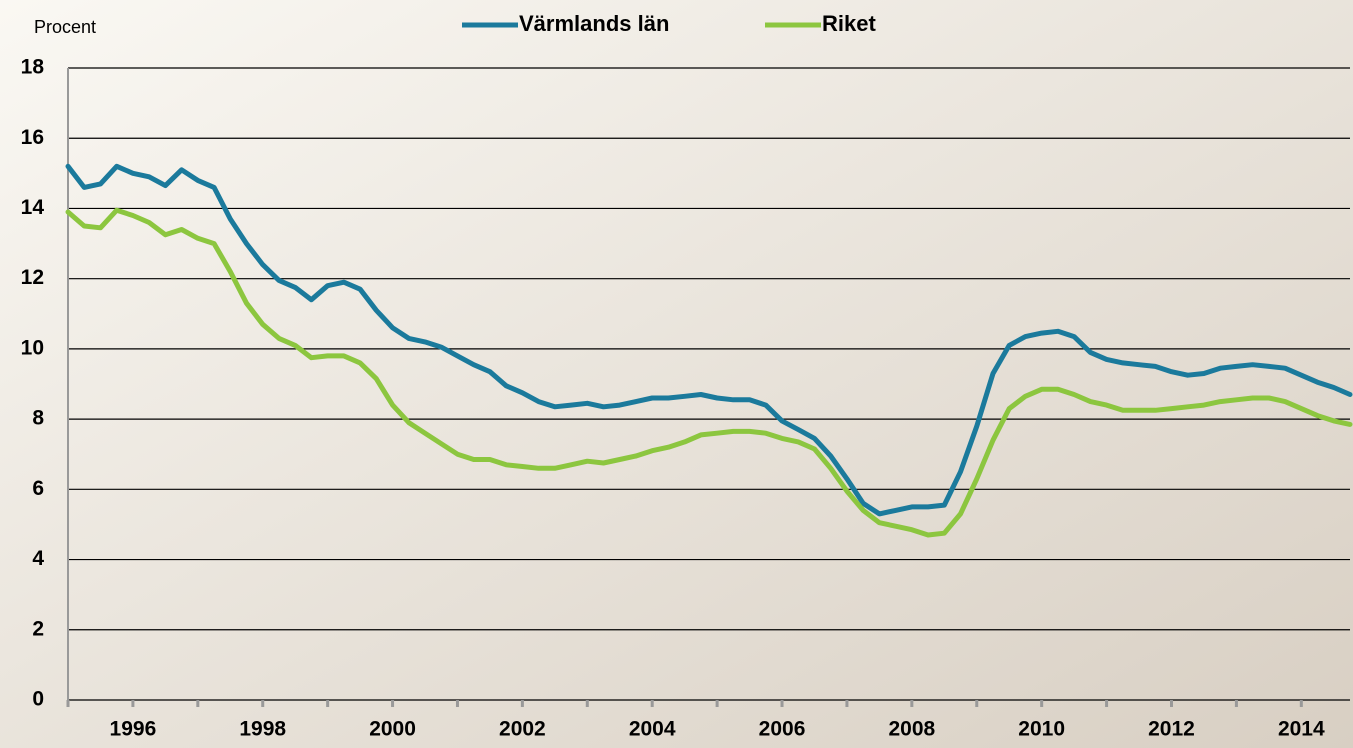 Image resolution: width=1353 pixels, height=748 pixels. What do you see at coordinates (32, 347) in the screenshot?
I see `y-tick-label: 10` at bounding box center [32, 347].